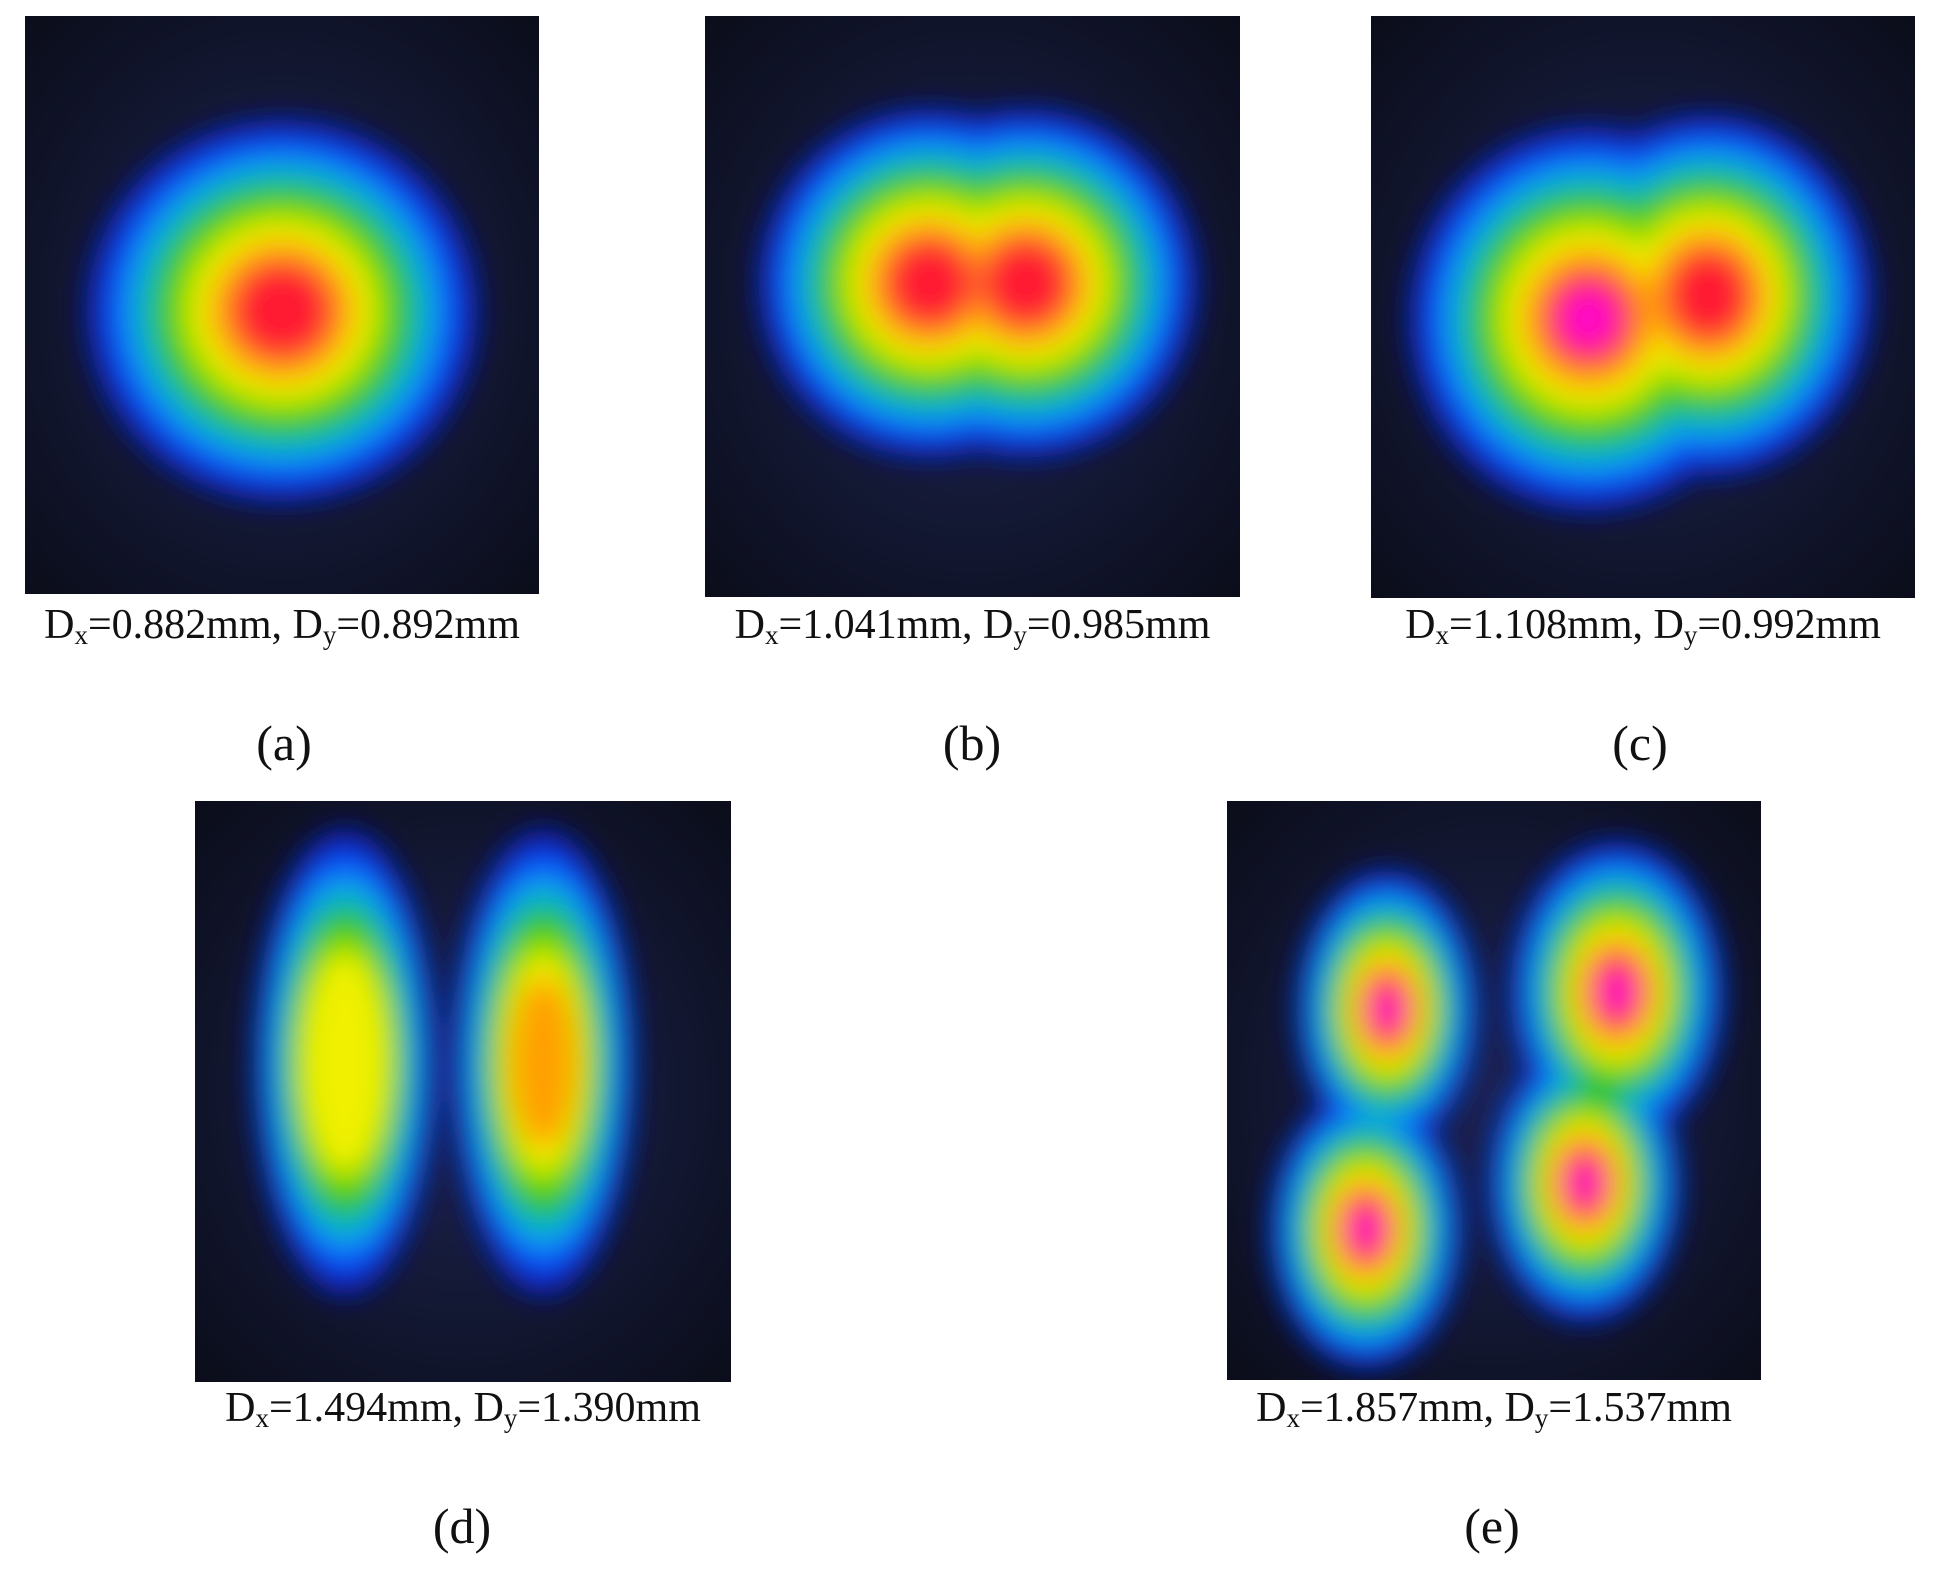 This screenshot has width=1934, height=1574. Describe the element at coordinates (1118, 625) in the screenshot. I see `caption-text: =0.985mm` at that location.